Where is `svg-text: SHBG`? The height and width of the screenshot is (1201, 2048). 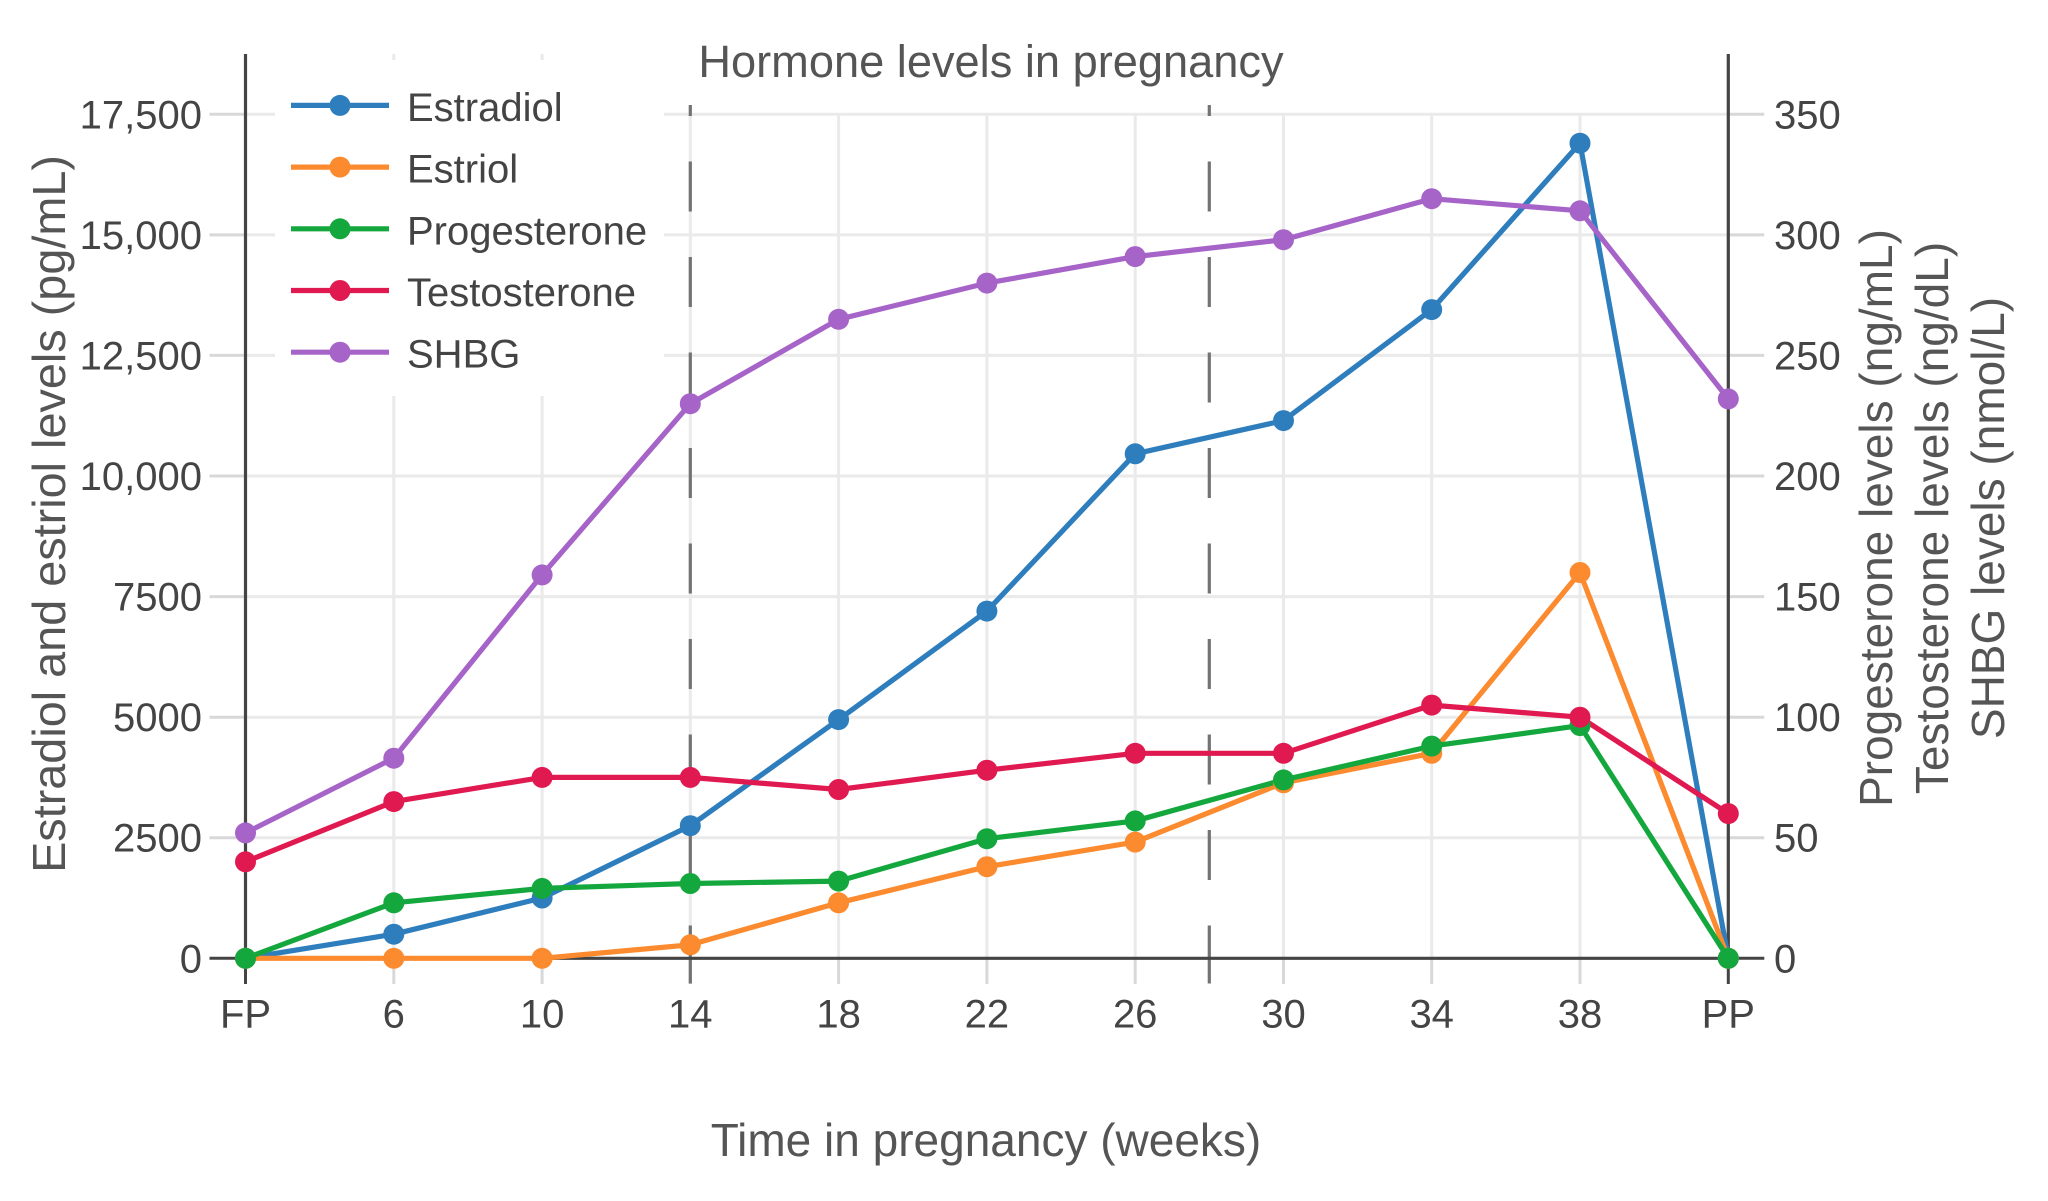
svg-text: SHBG is located at coordinates (463, 355).